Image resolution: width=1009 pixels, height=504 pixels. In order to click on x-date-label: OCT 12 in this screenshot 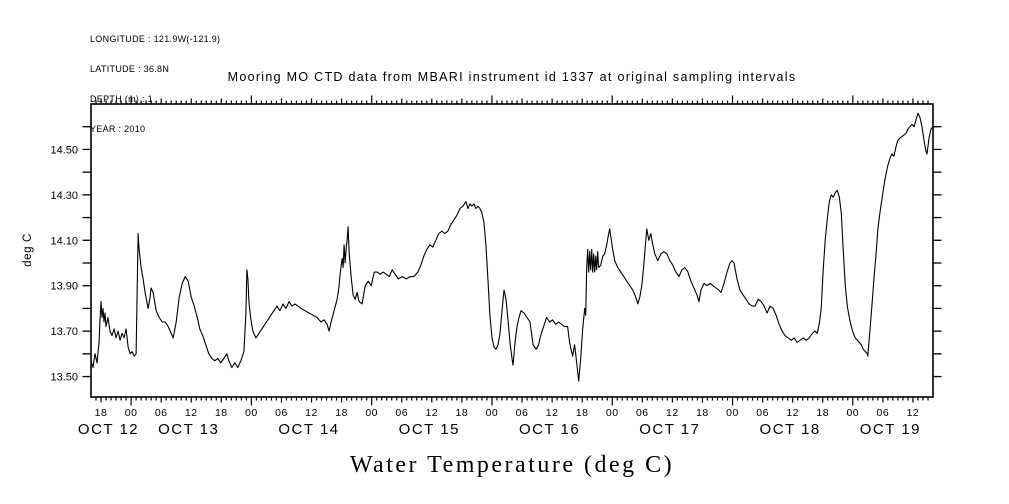, I will do `click(108, 429)`.